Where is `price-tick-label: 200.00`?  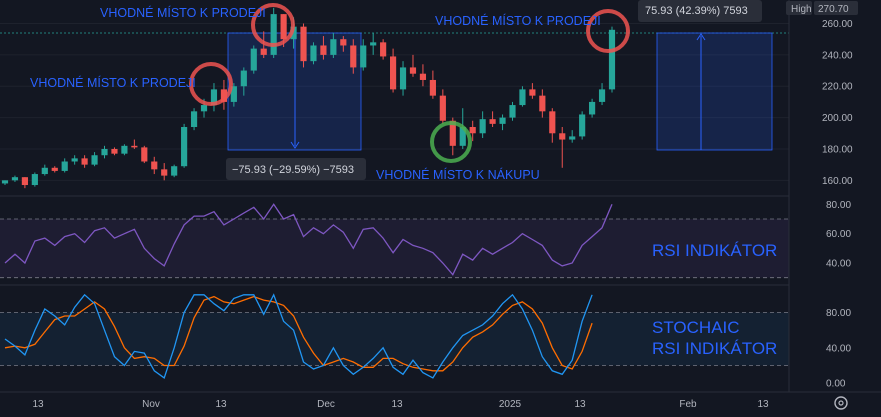 price-tick-label: 200.00 is located at coordinates (837, 118).